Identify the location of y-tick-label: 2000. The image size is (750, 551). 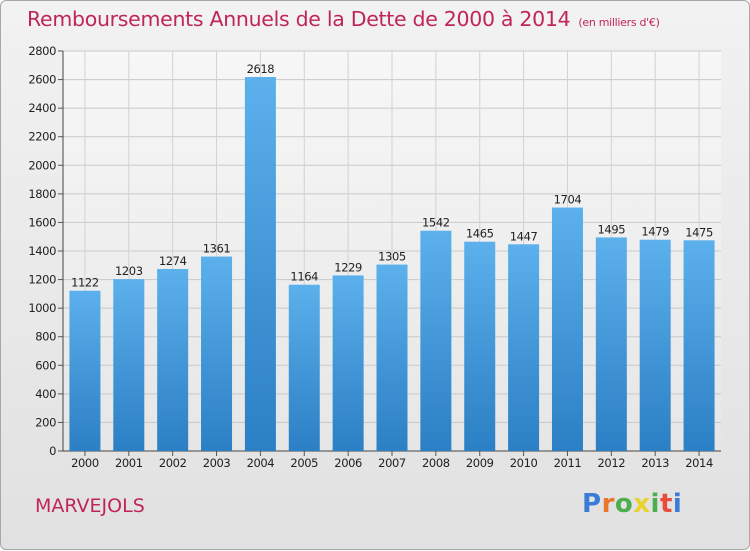
(42, 165).